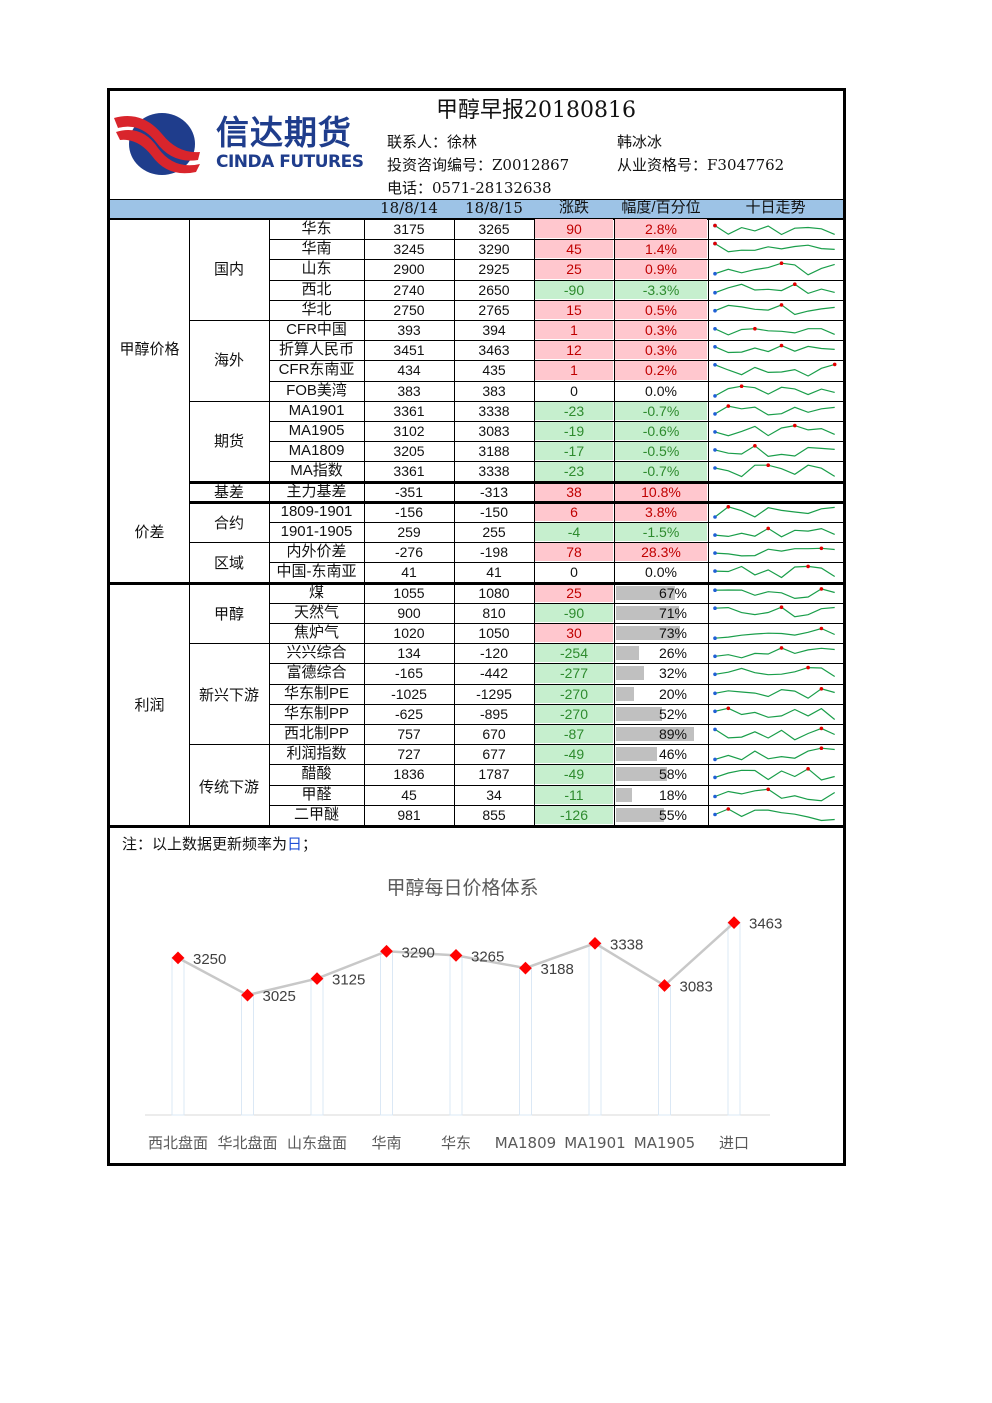 This screenshot has width=992, height=1403. What do you see at coordinates (574, 491) in the screenshot?
I see `row-change: 38` at bounding box center [574, 491].